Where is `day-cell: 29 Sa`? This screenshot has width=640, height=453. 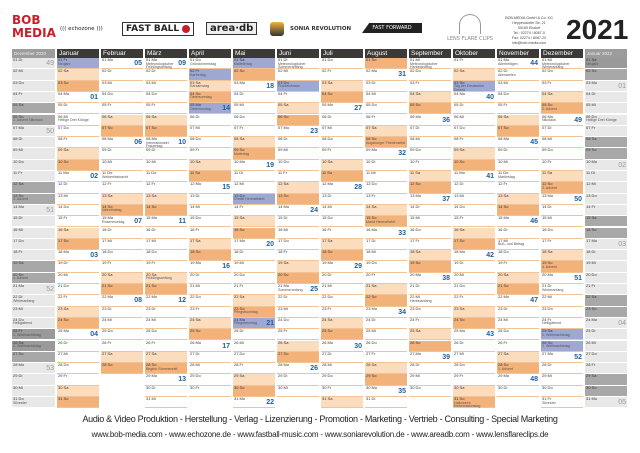
day-cell: 29 Sa is located at coordinates (606, 380).